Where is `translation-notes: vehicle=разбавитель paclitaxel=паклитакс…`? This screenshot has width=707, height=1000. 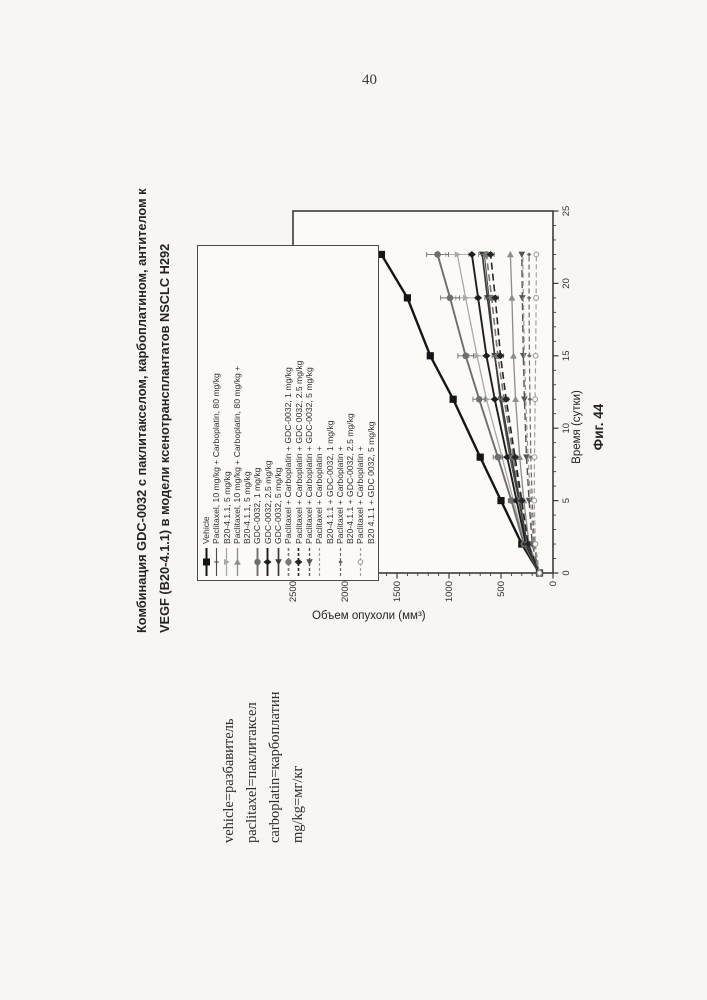
translation-notes: vehicle=разбавитель paclitaxel=паклитакс… is located at coordinates (268, 743).